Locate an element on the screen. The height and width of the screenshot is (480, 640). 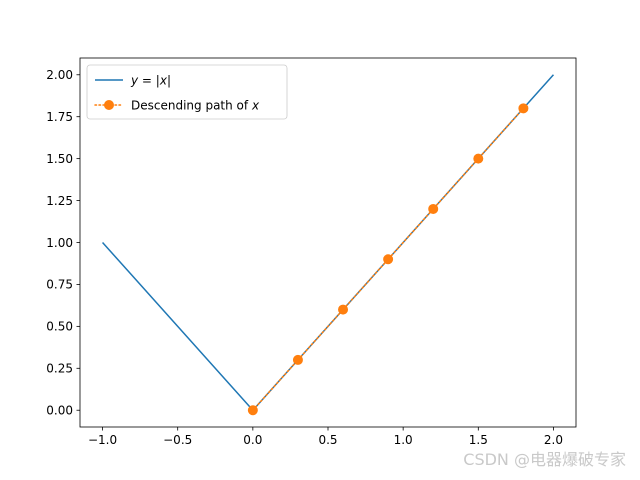
x-tick-label: 1.5 is located at coordinates (478, 440).